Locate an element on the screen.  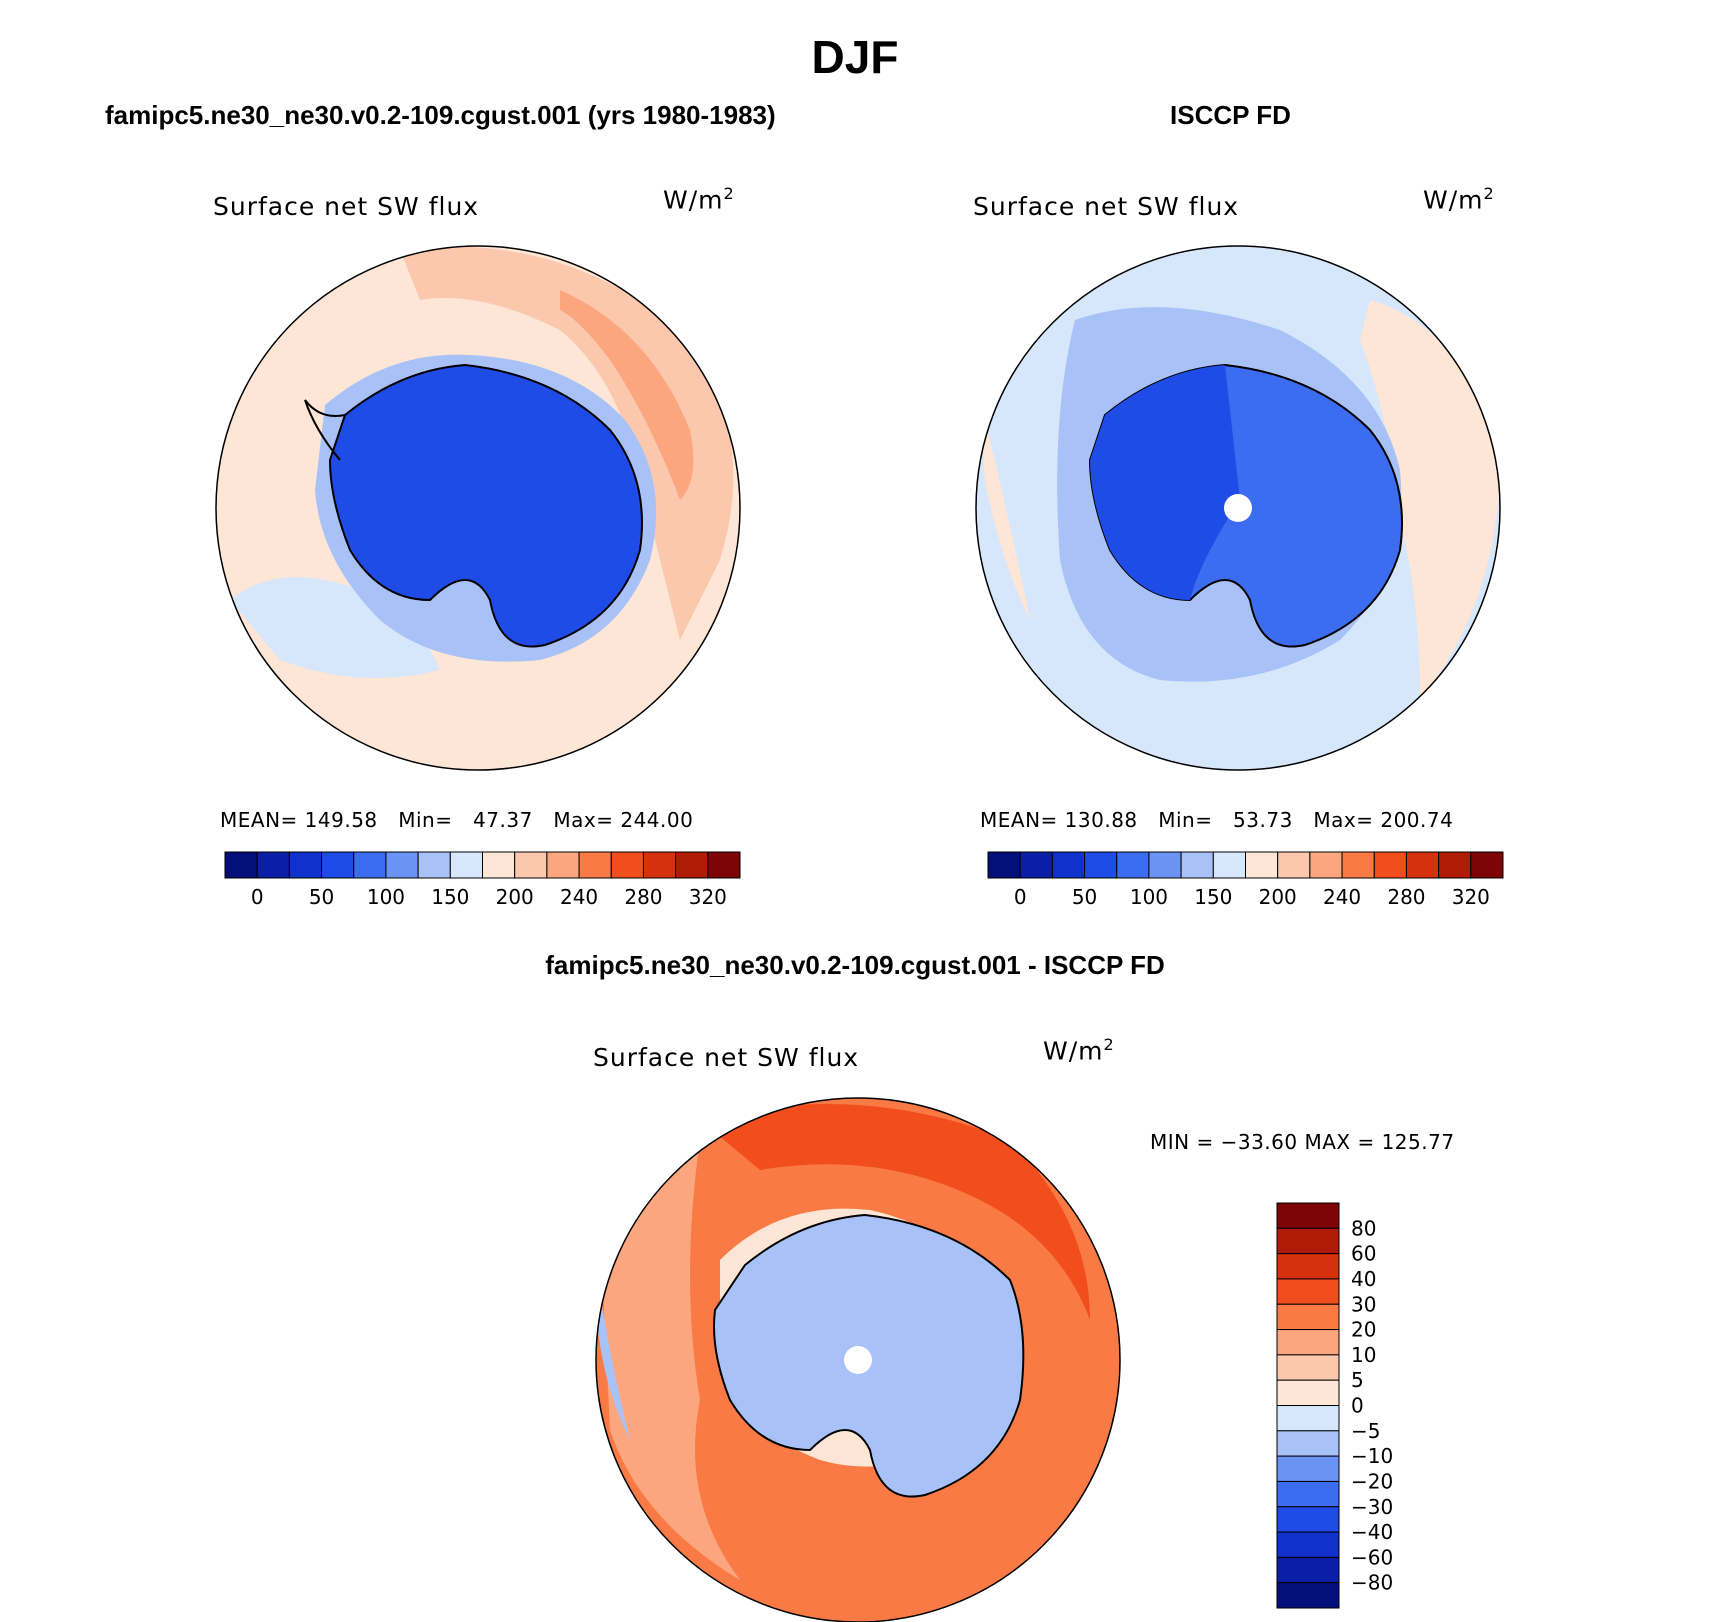
diff-weak-west is located at coordinates (670, 1360).